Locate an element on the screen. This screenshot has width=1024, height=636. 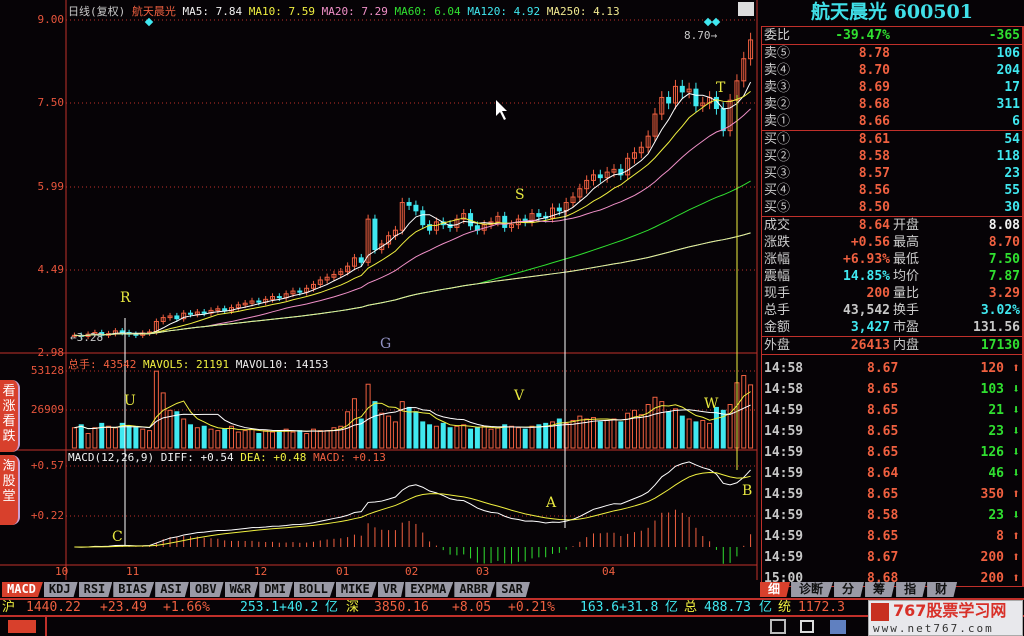
indicator-tab-sar: SAR is located at coordinates (513, 589).